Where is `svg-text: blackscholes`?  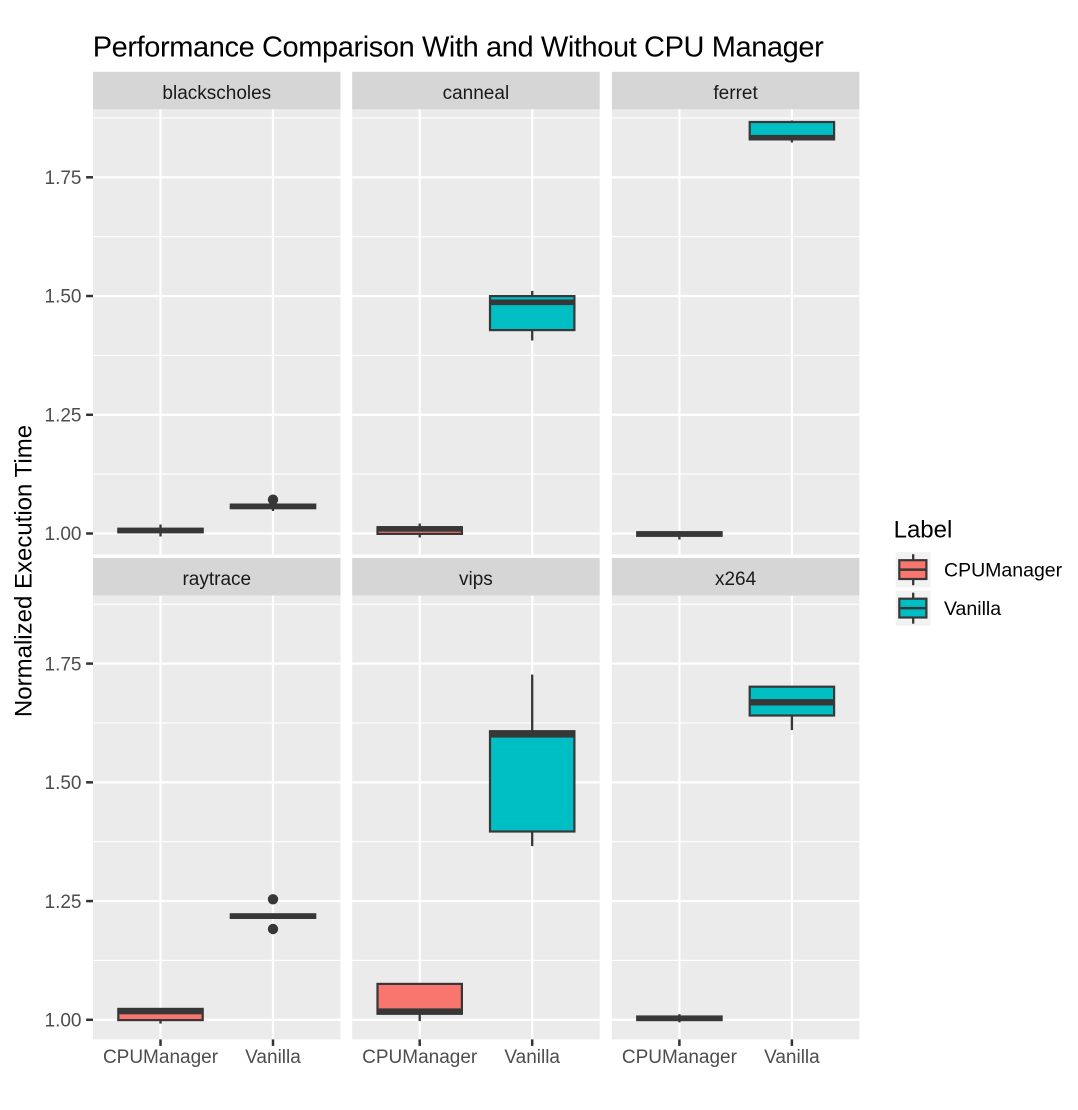
svg-text: blackscholes is located at coordinates (216, 93).